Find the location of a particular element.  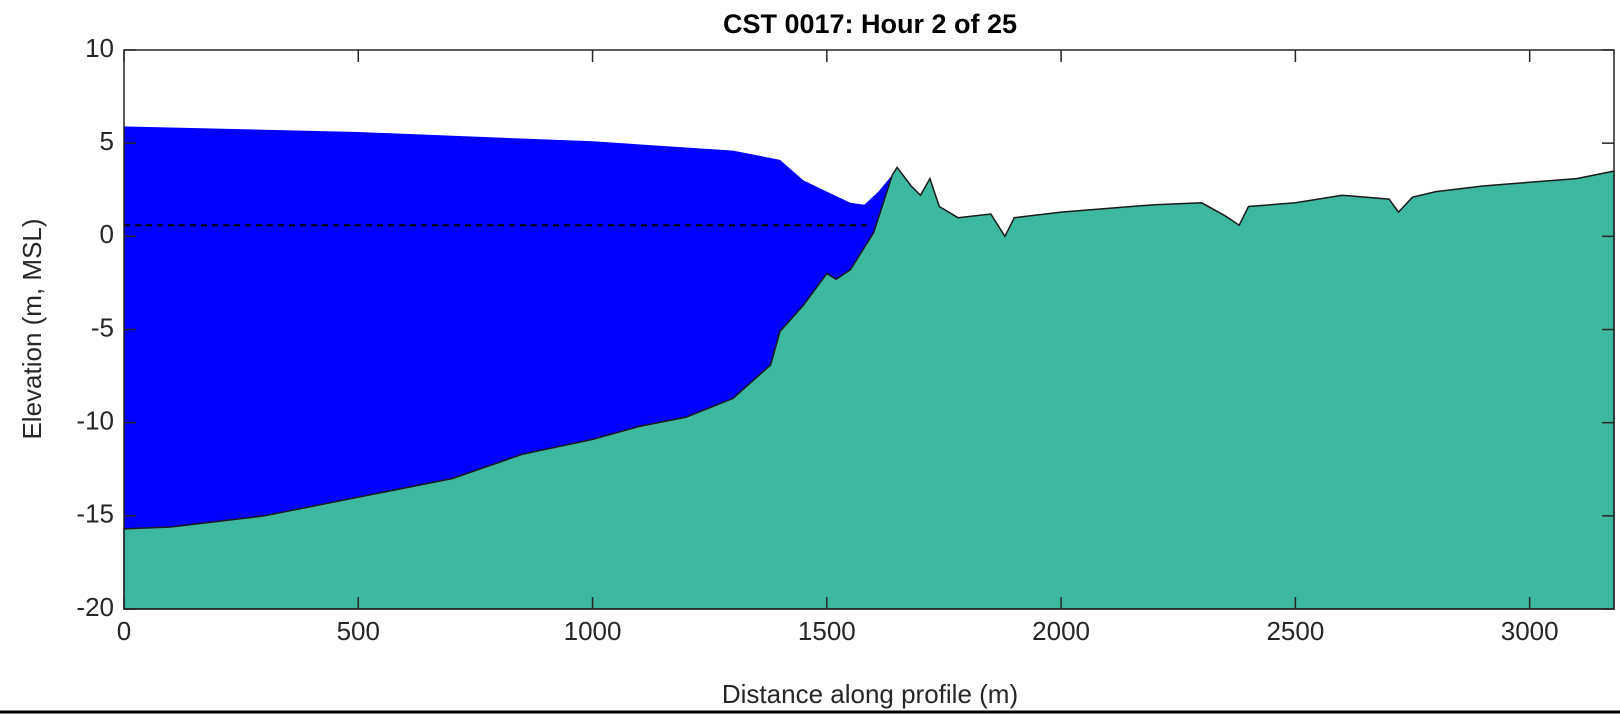

y-tick-label: -15 is located at coordinates (95, 514).